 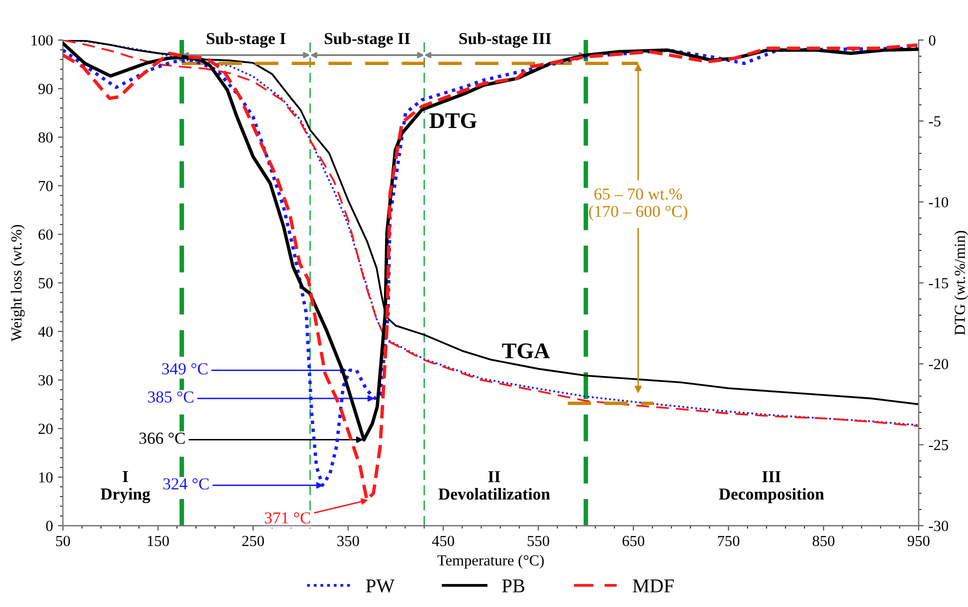 I want to click on x-tick-label: 450, so click(x=443, y=541).